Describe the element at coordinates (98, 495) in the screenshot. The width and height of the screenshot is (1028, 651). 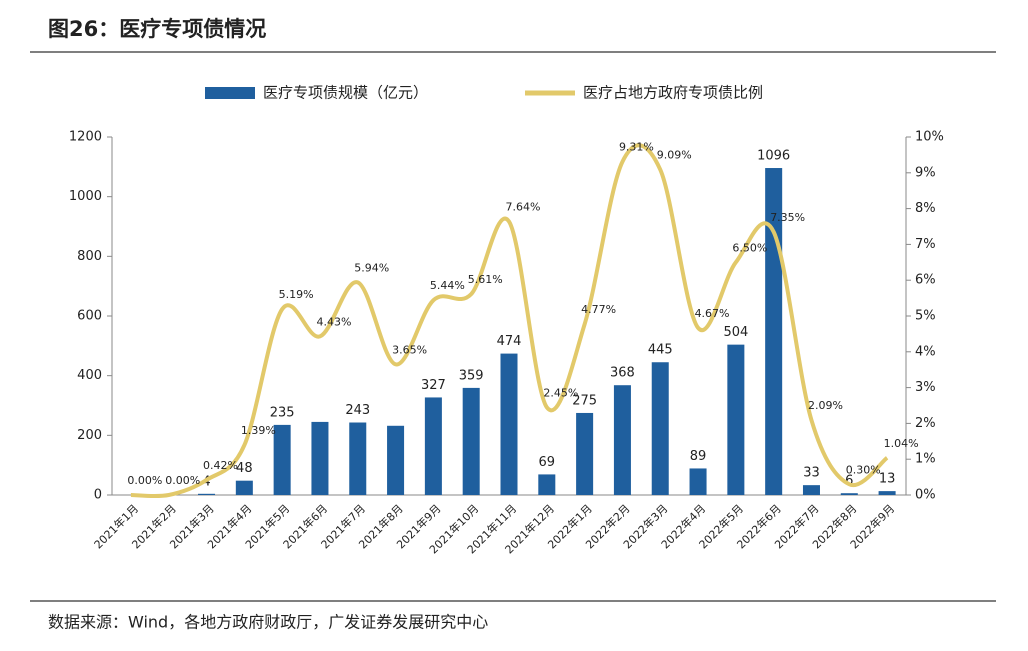
I see `y-tick-label: 0` at that location.